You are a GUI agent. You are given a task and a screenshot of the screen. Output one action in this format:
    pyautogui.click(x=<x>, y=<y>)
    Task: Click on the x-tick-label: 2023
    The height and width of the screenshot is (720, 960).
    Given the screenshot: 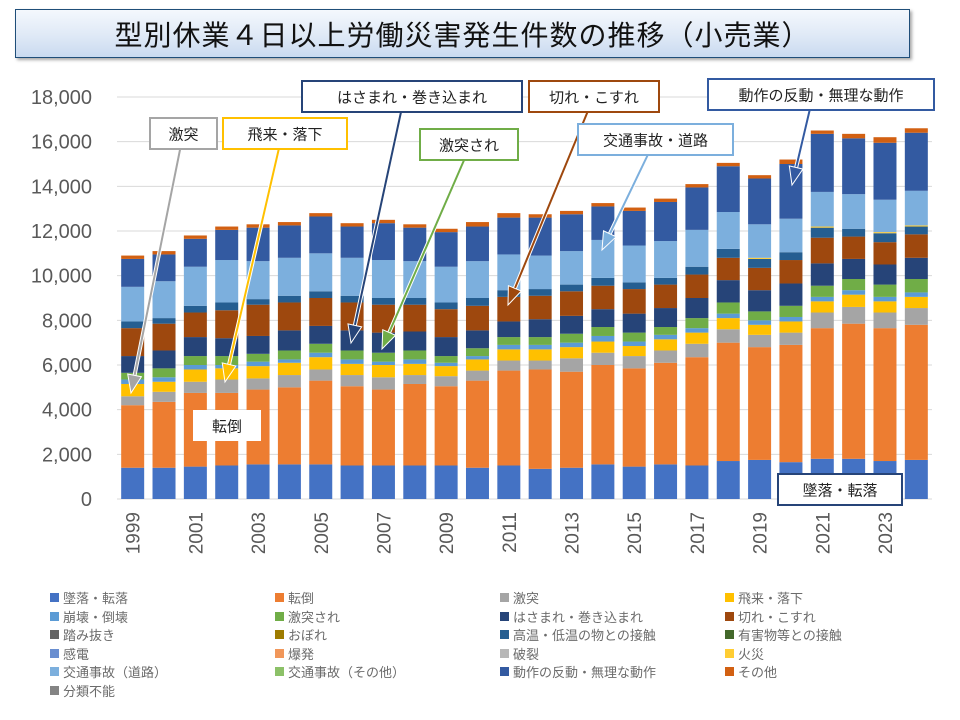 What is the action you would take?
    pyautogui.click(x=886, y=533)
    